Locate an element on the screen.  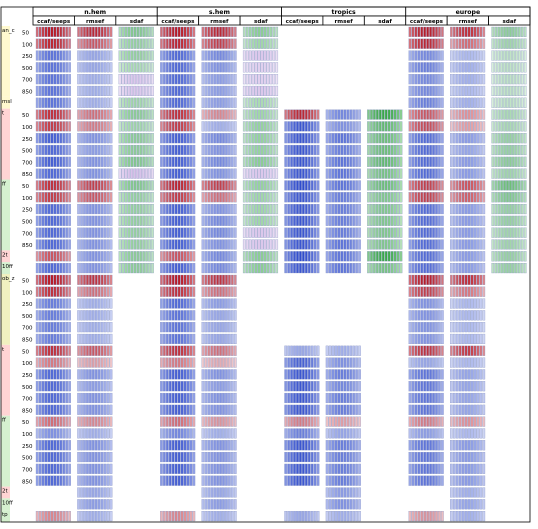
row-label: 100 is located at coordinates (27, 199).